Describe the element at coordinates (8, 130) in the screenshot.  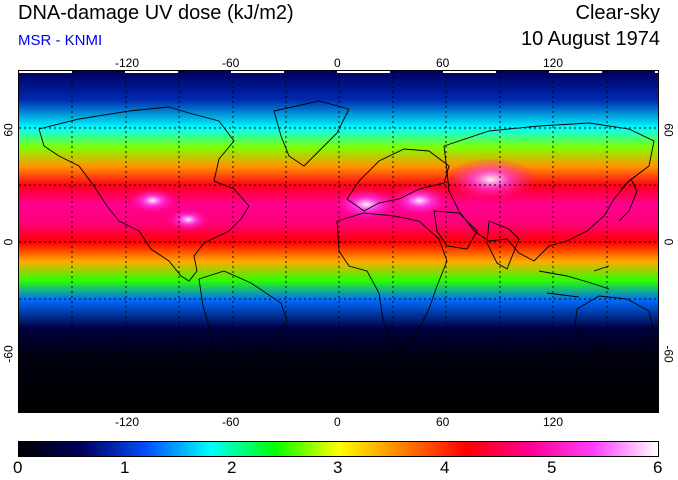
I see `lat-tick-left-60: 60` at that location.